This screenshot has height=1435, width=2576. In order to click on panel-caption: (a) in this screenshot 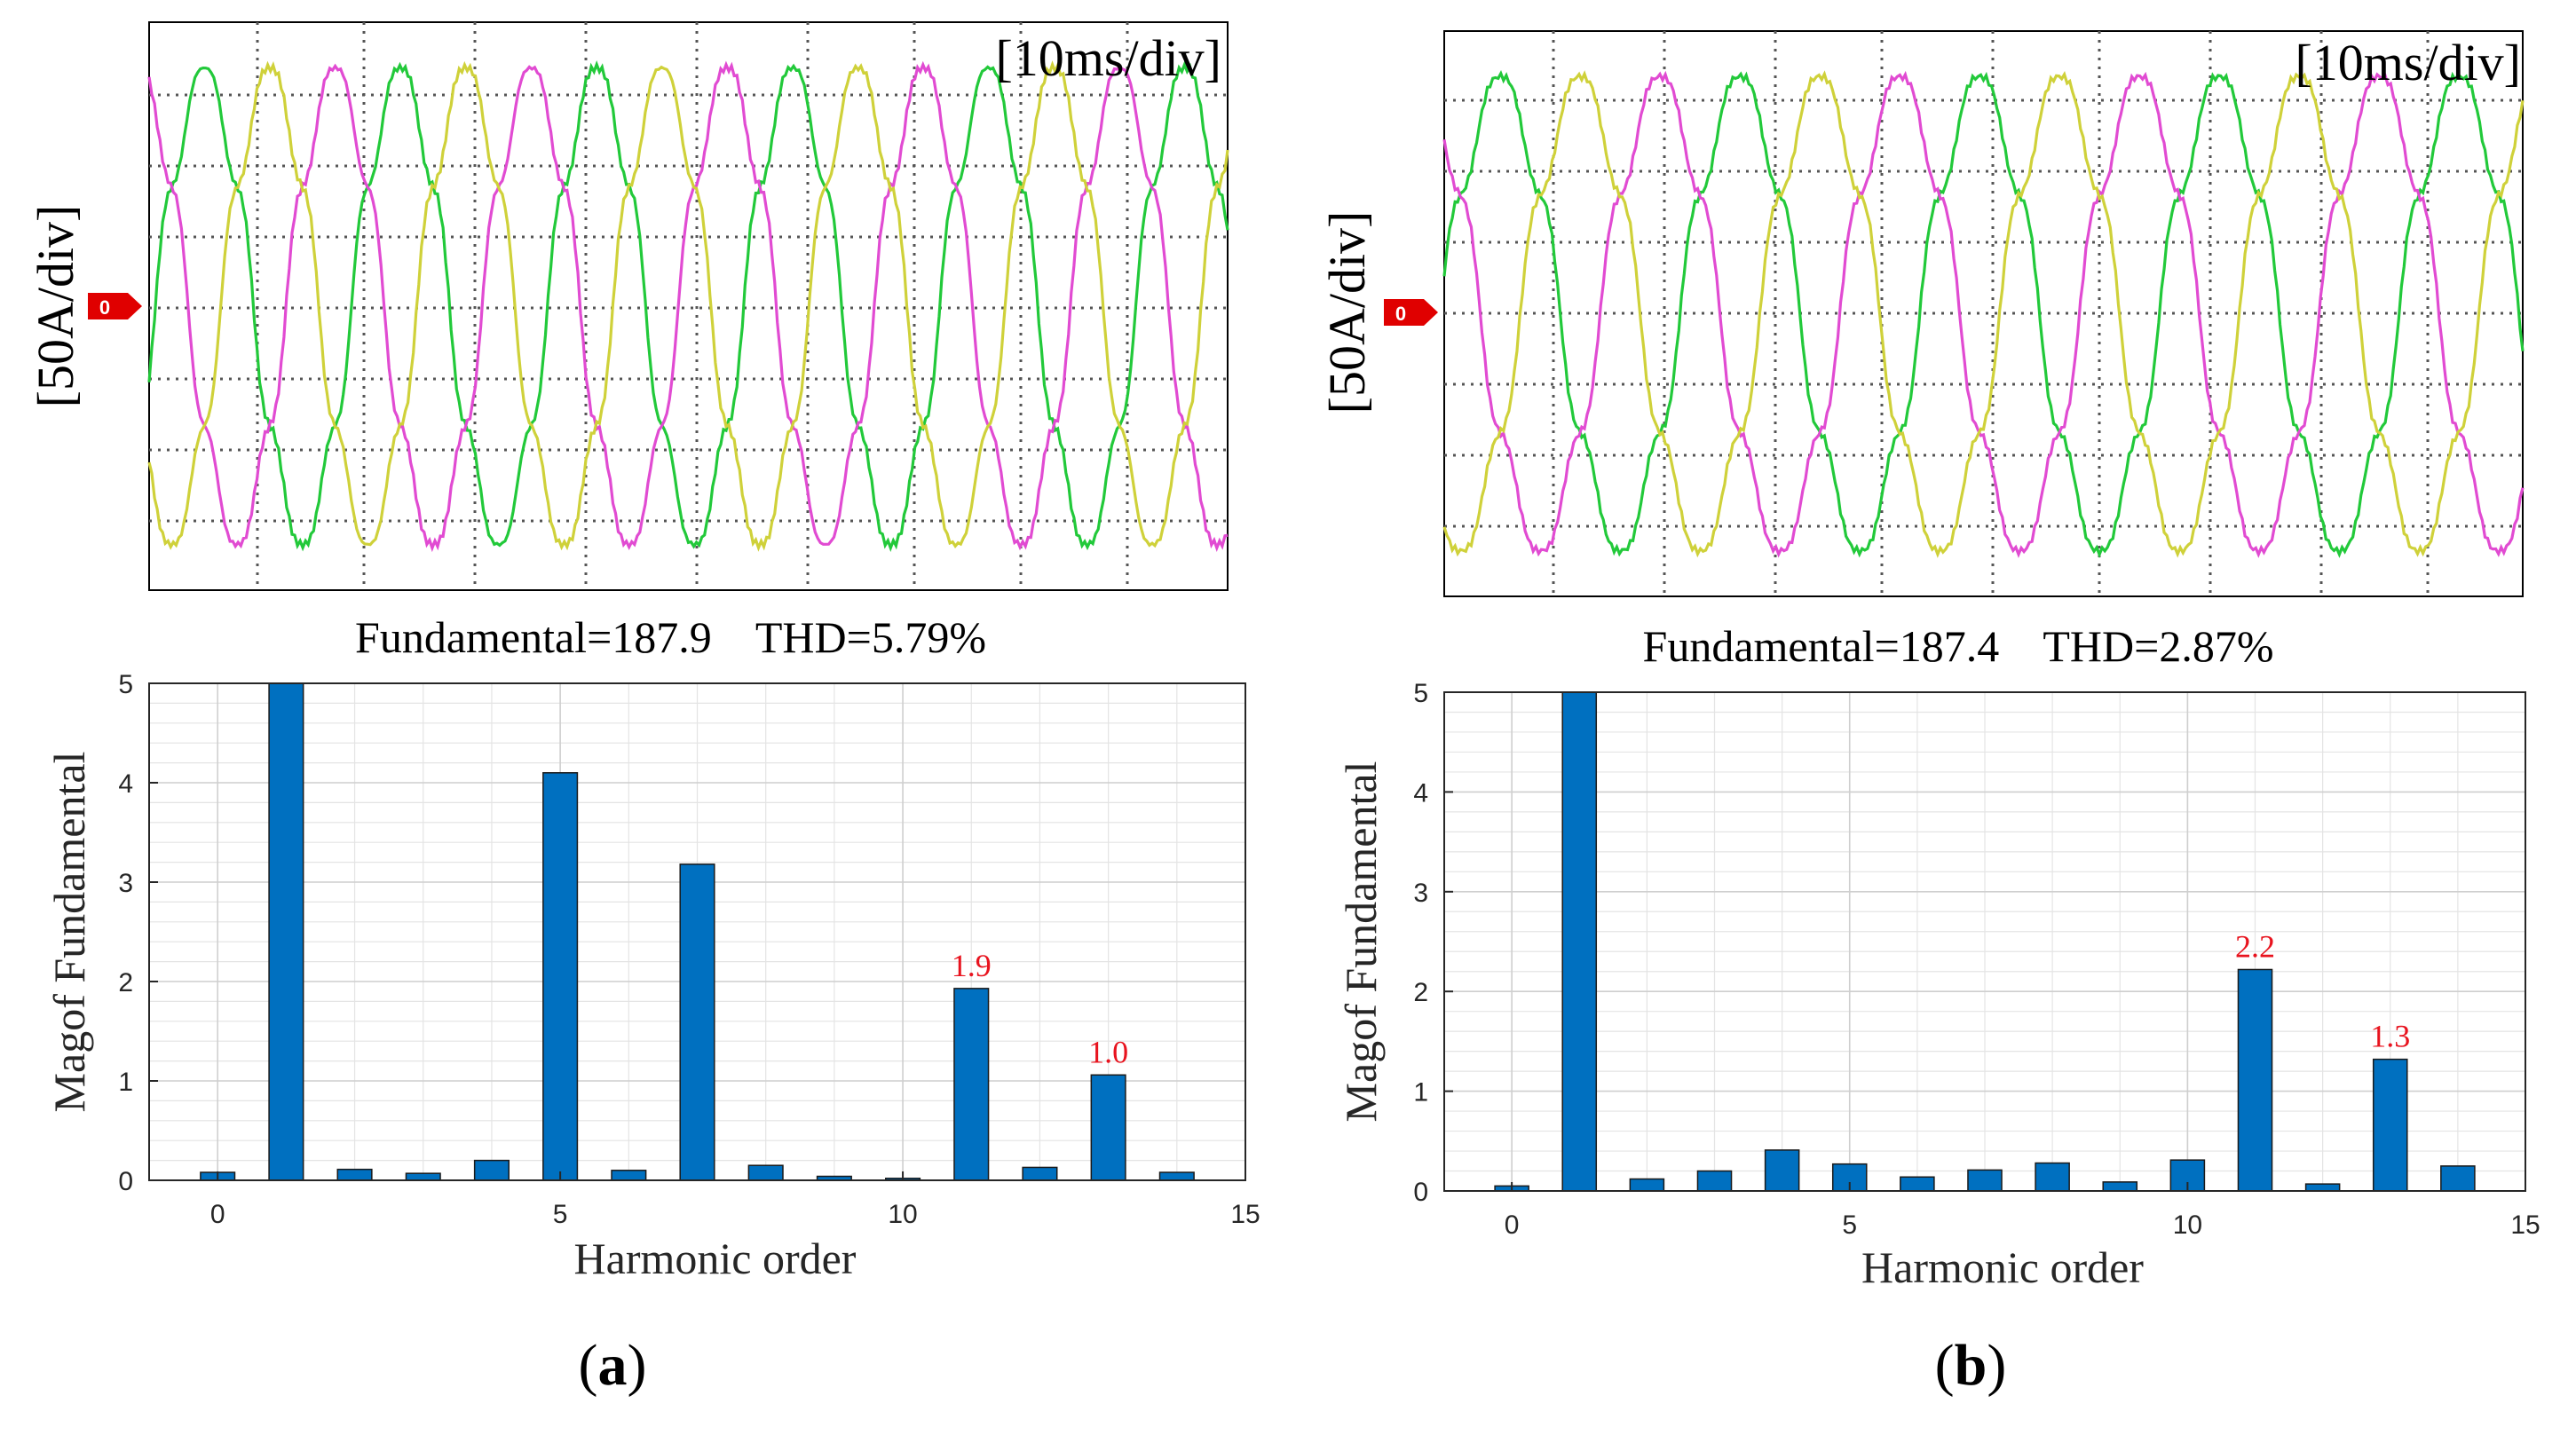, I will do `click(613, 1365)`.